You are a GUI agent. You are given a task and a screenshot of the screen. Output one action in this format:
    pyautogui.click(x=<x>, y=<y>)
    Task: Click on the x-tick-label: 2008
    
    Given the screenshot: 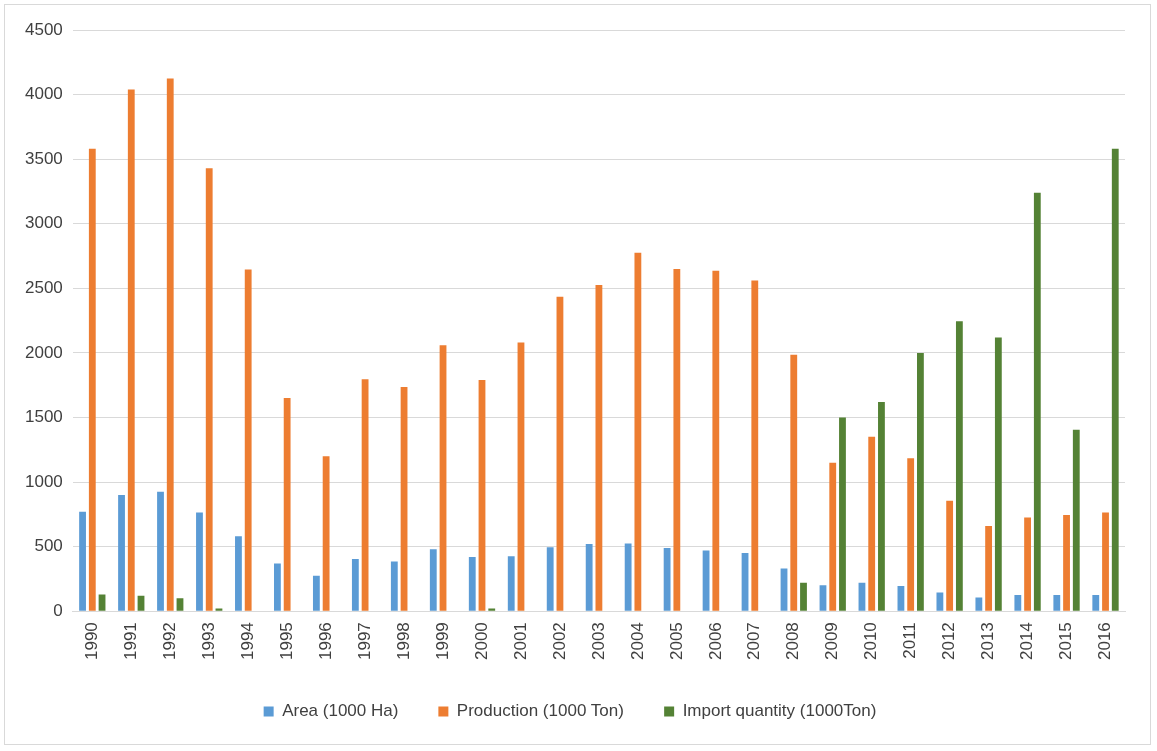 What is the action you would take?
    pyautogui.click(x=793, y=641)
    